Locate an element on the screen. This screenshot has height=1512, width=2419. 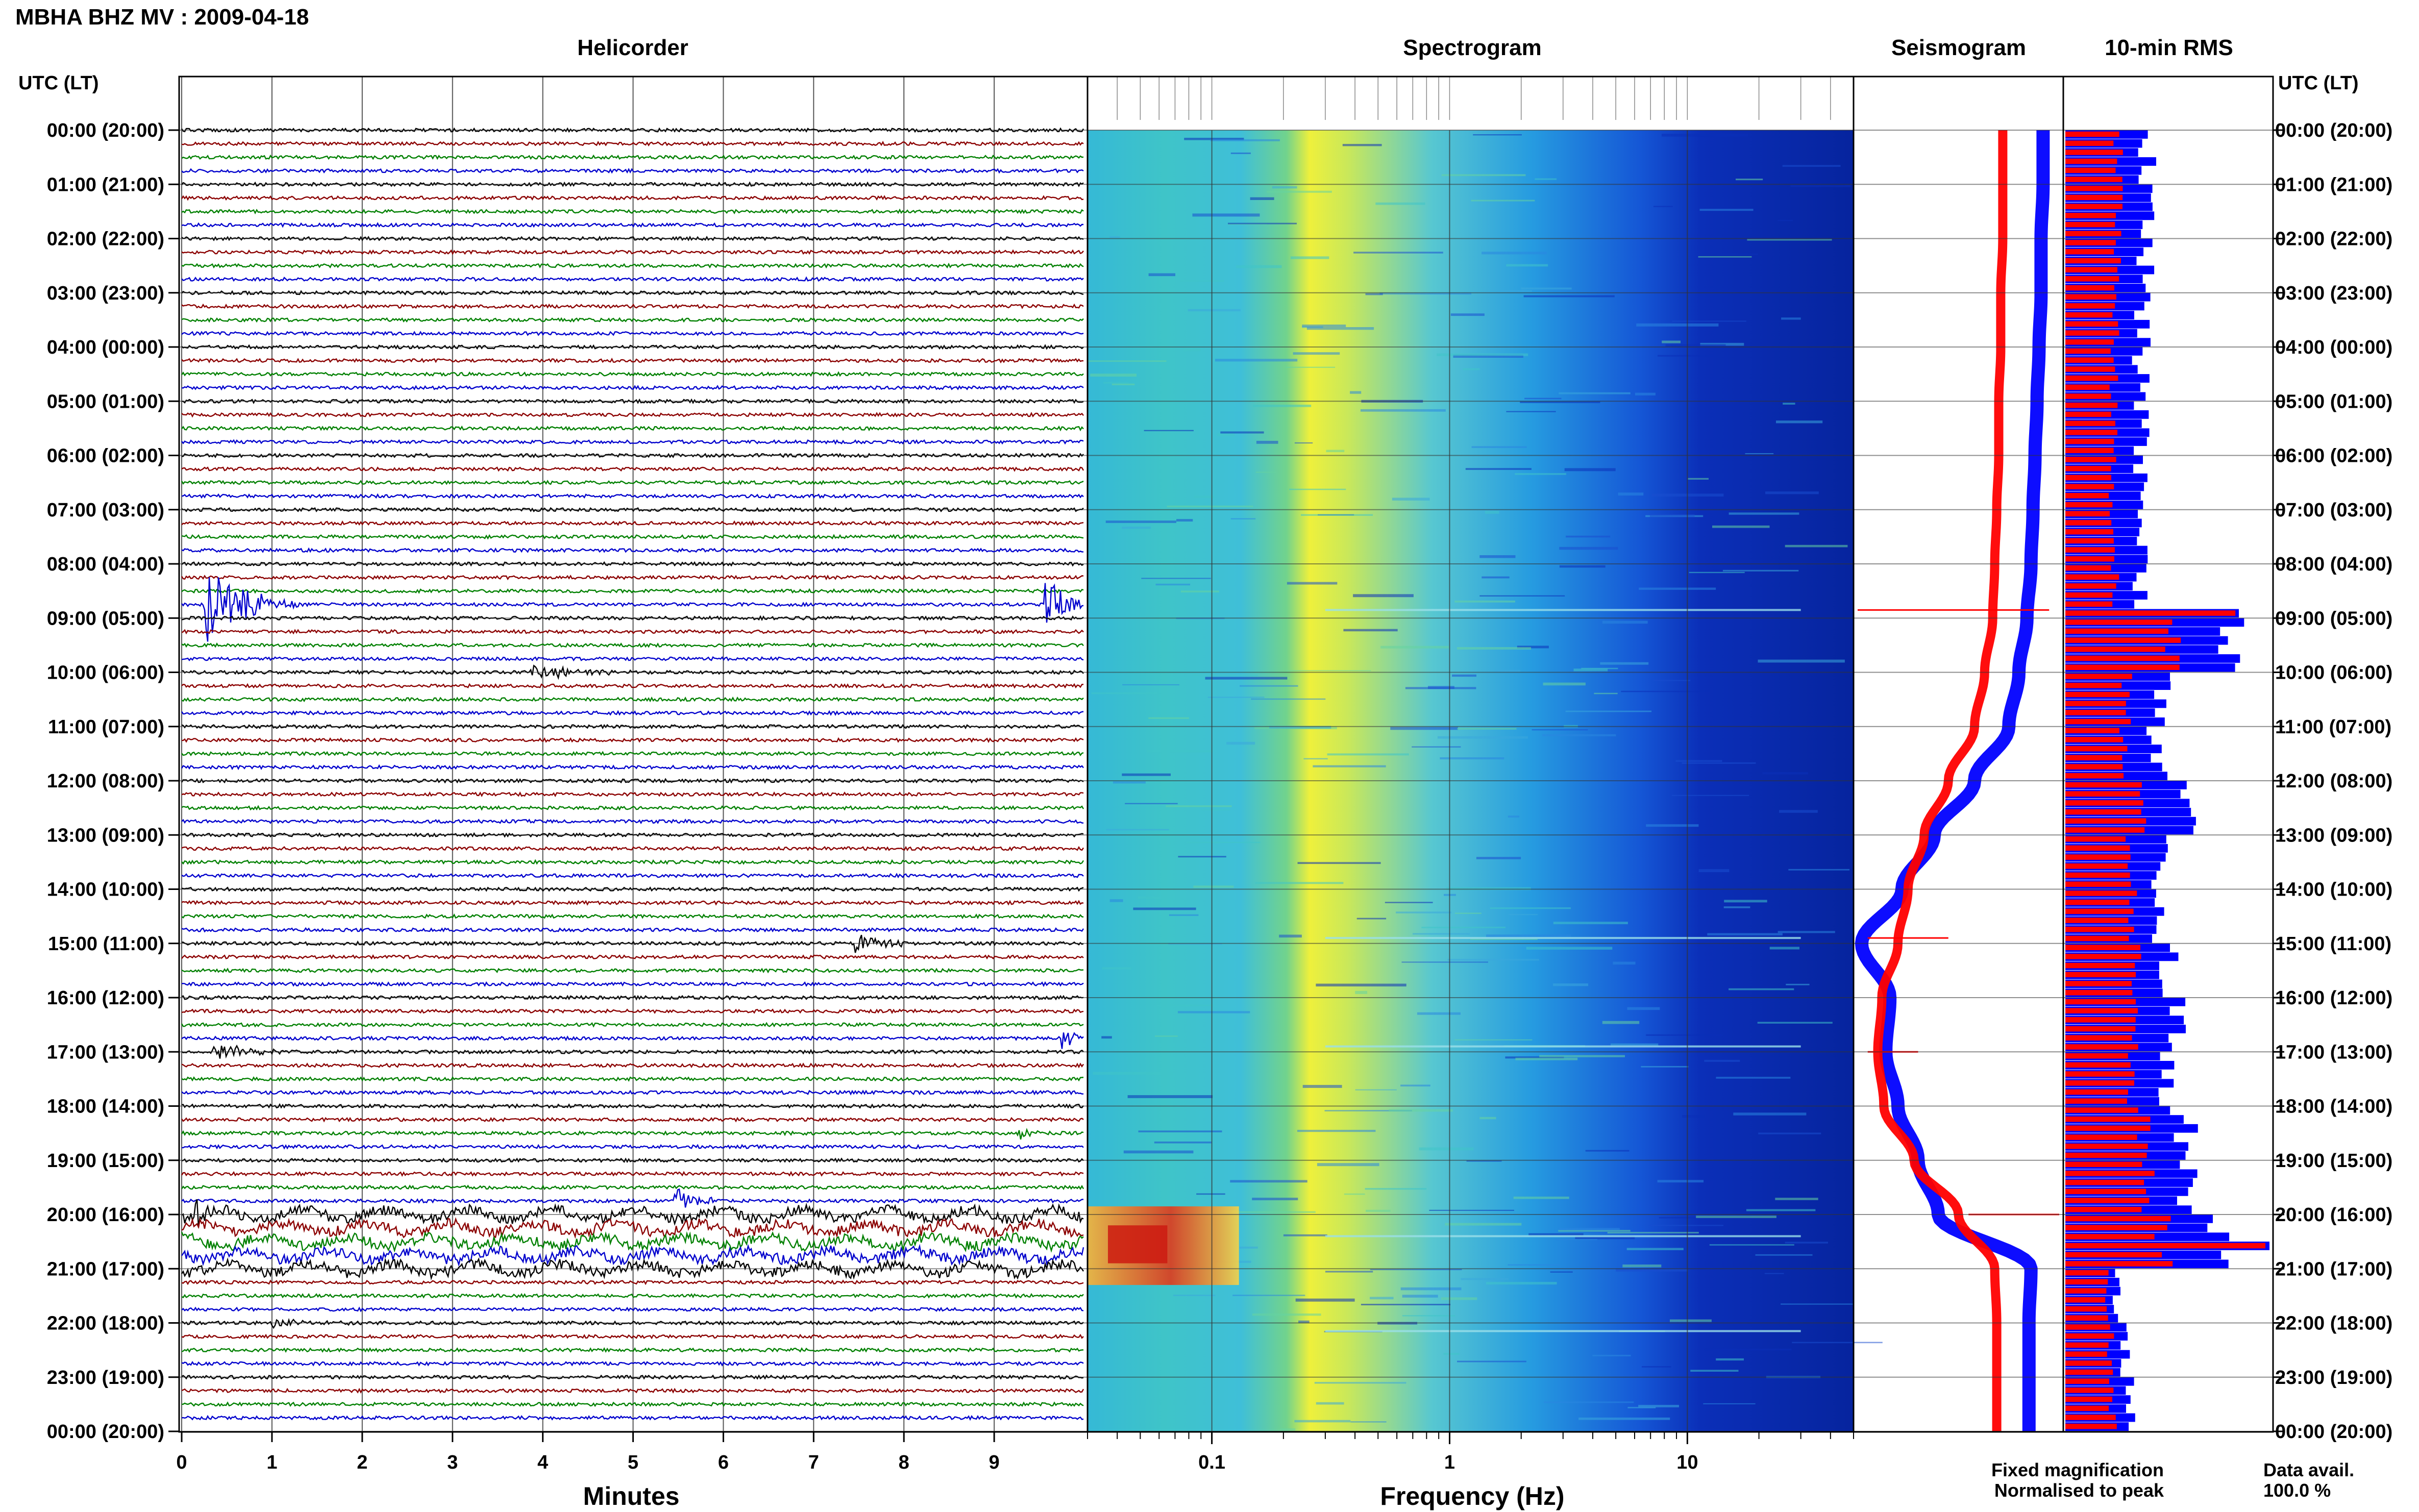
minutes-axis-title: Minutes is located at coordinates (631, 1496).